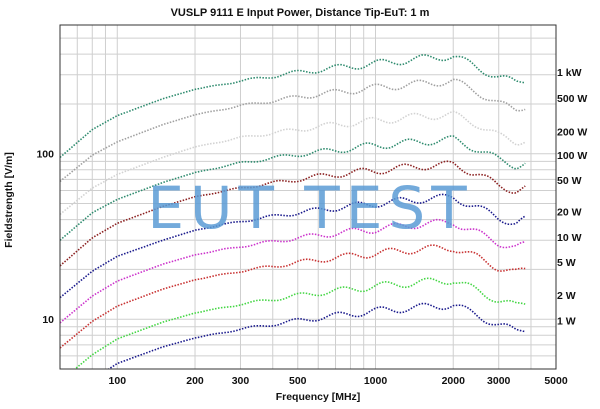  Describe the element at coordinates (499, 381) in the screenshot. I see `x-tick-label: 3000` at that location.